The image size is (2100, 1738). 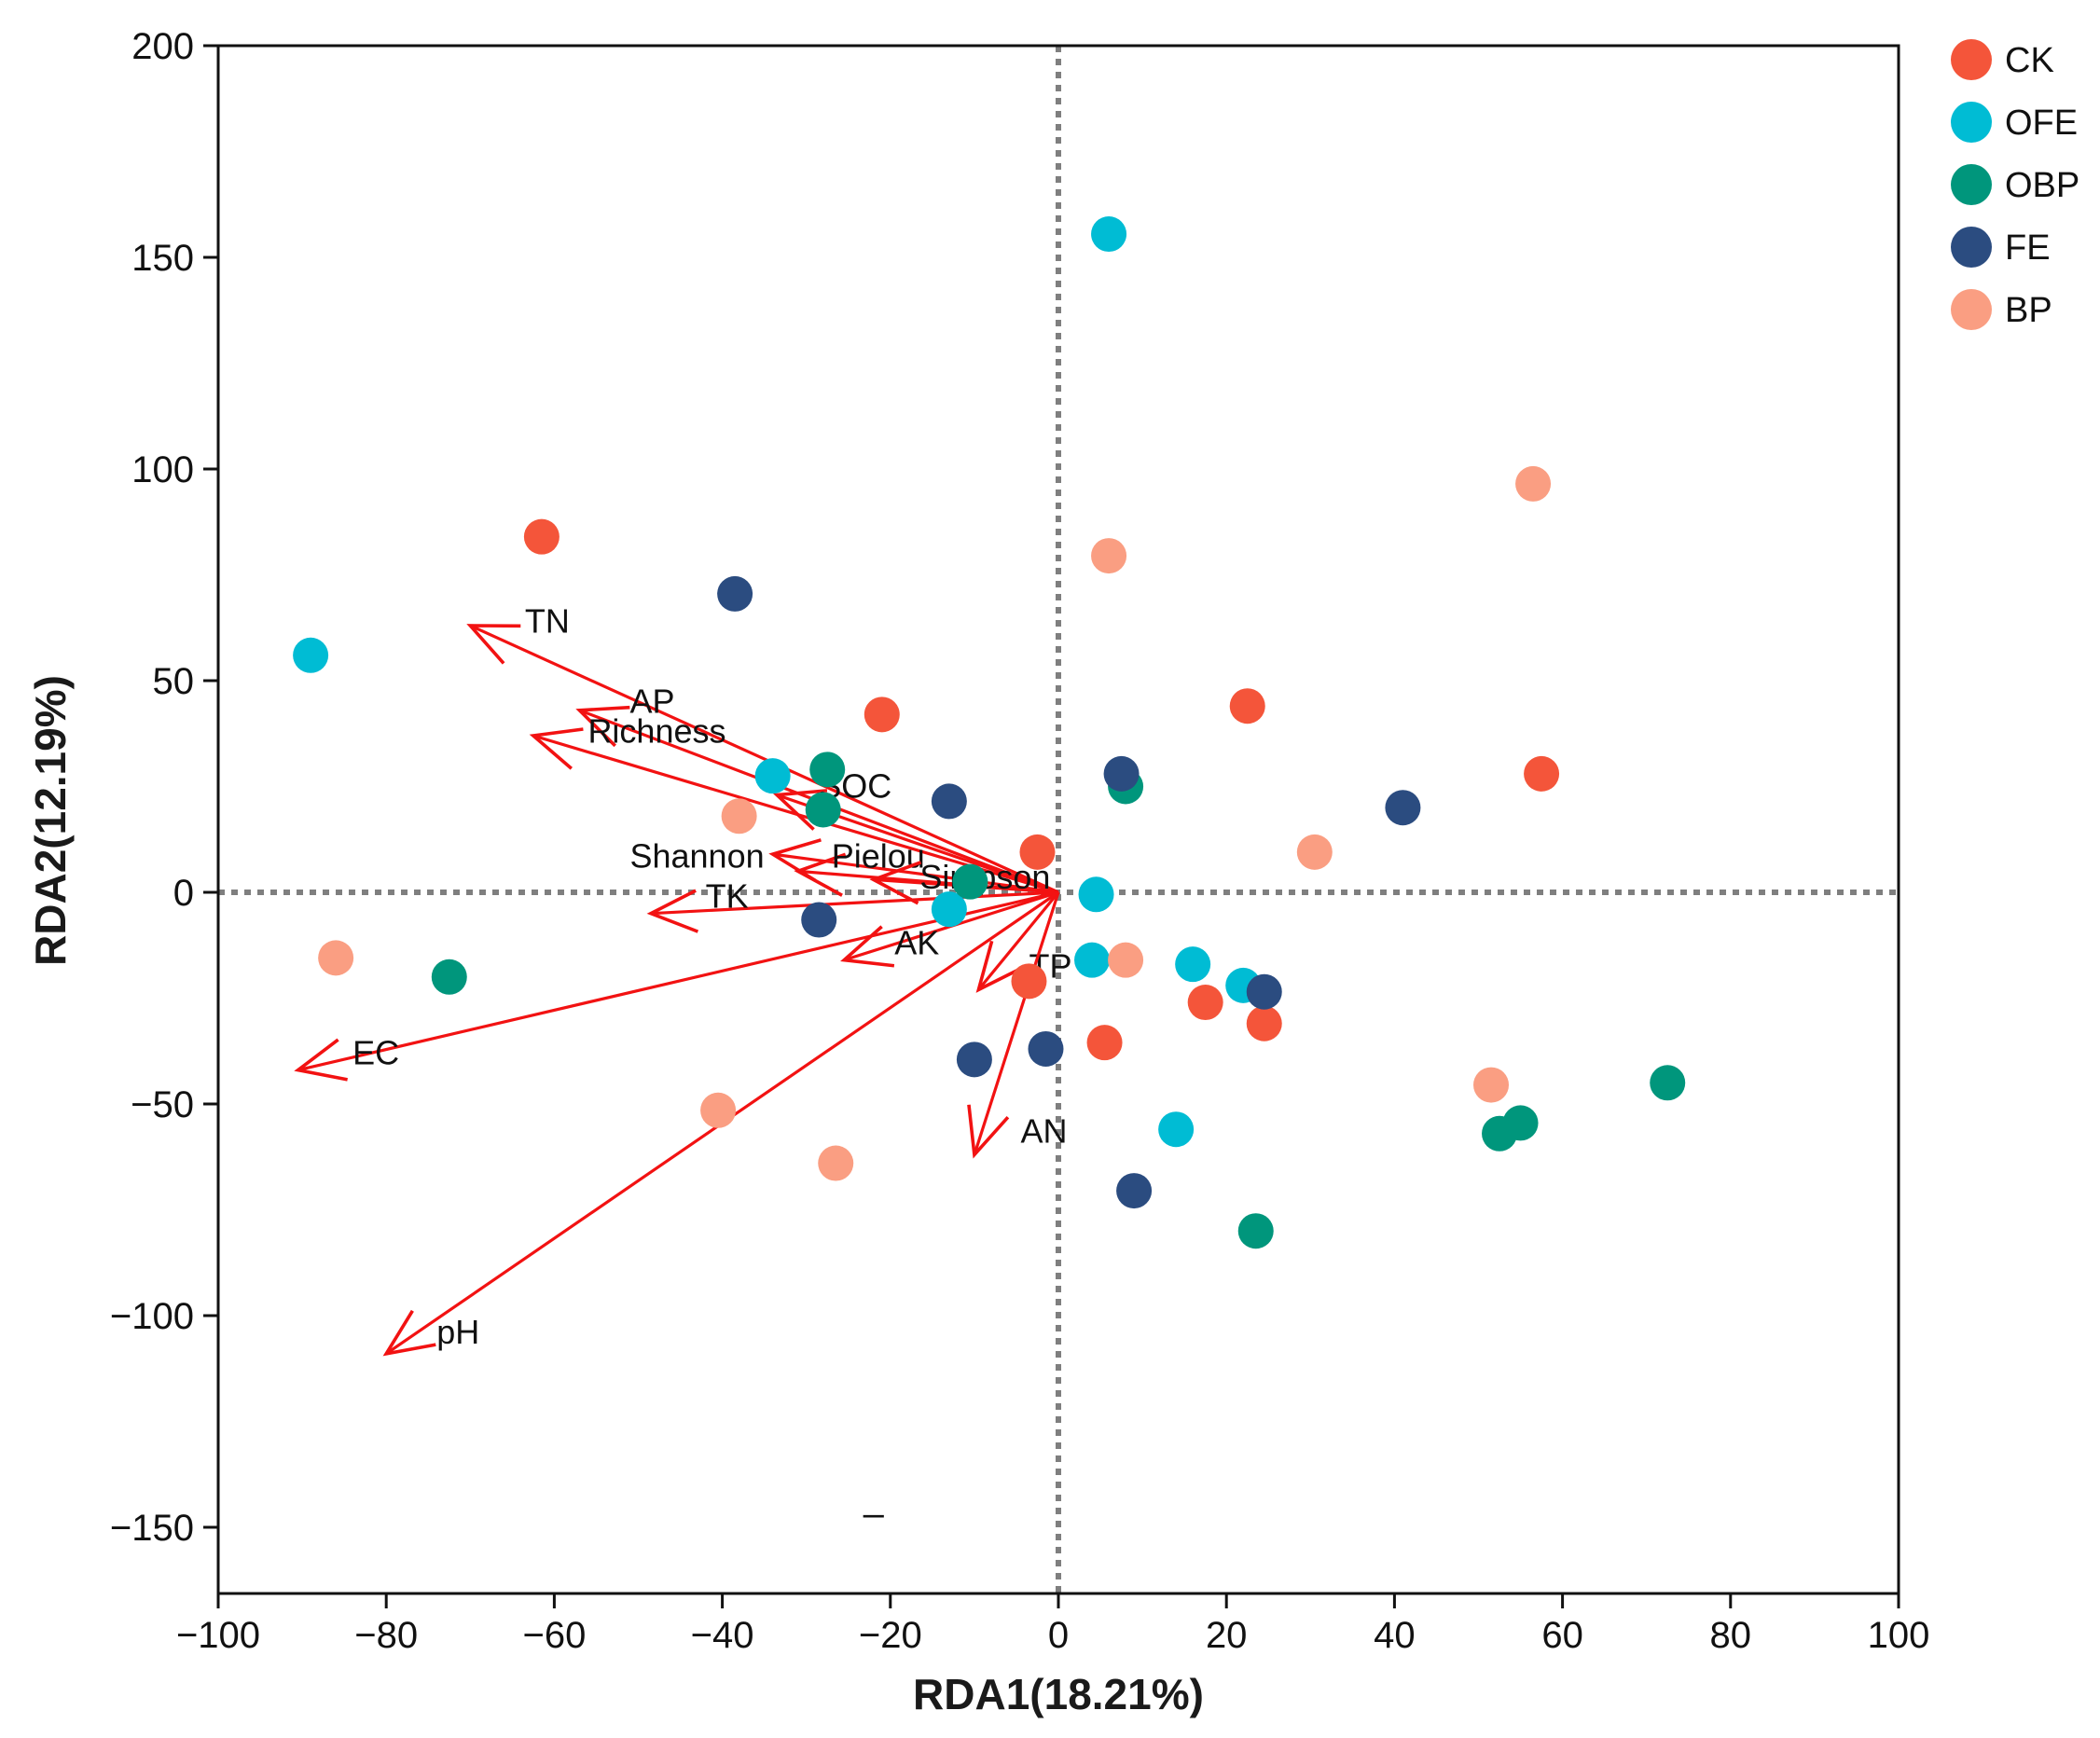 What do you see at coordinates (2002, 59) in the screenshot?
I see `legend-item-ck: CK` at bounding box center [2002, 59].